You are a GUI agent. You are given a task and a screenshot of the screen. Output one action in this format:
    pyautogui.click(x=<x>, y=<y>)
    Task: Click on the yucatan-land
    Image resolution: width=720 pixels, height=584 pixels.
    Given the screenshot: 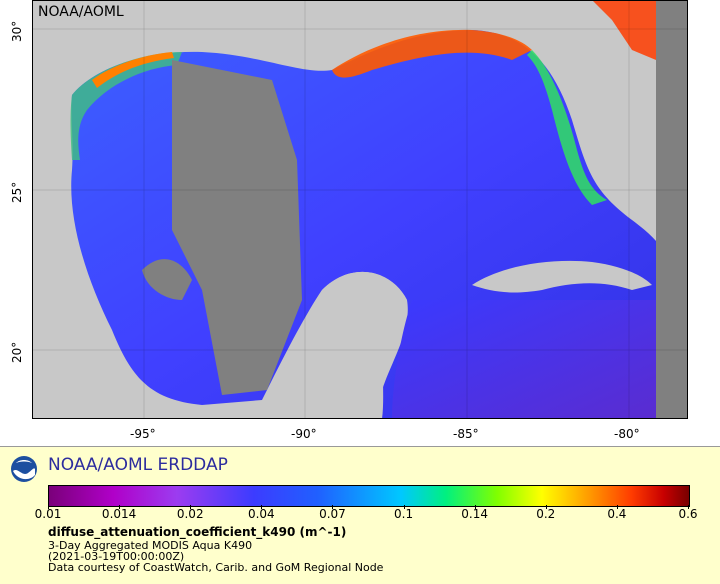 What is the action you would take?
    pyautogui.click(x=340, y=345)
    